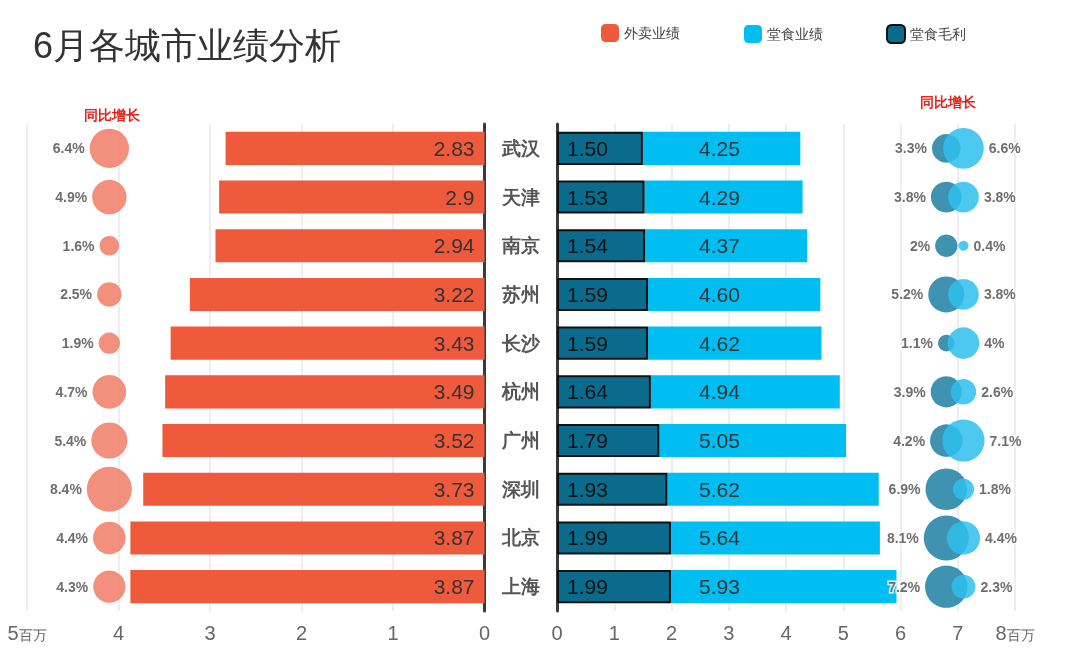 This screenshot has width=1080, height=670. What do you see at coordinates (454, 246) in the screenshot?
I see `data-label: 2.94` at bounding box center [454, 246].